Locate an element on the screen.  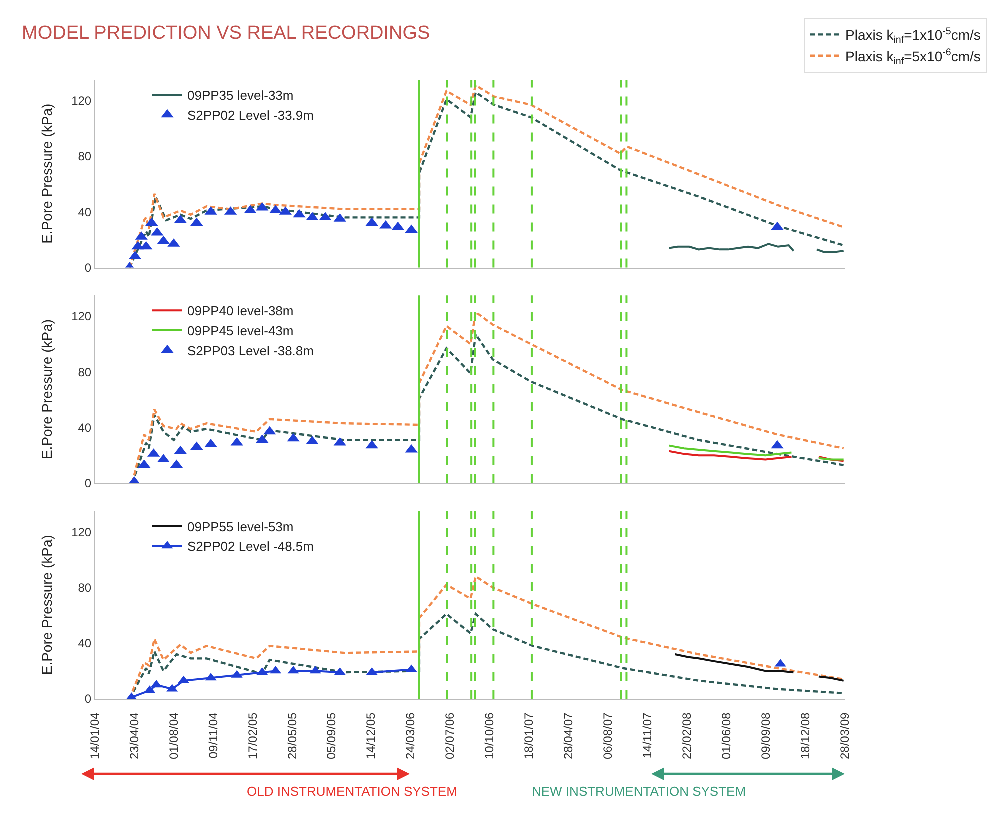
legend-label: S2PP02 Level -48.5m is located at coordinates (251, 546).